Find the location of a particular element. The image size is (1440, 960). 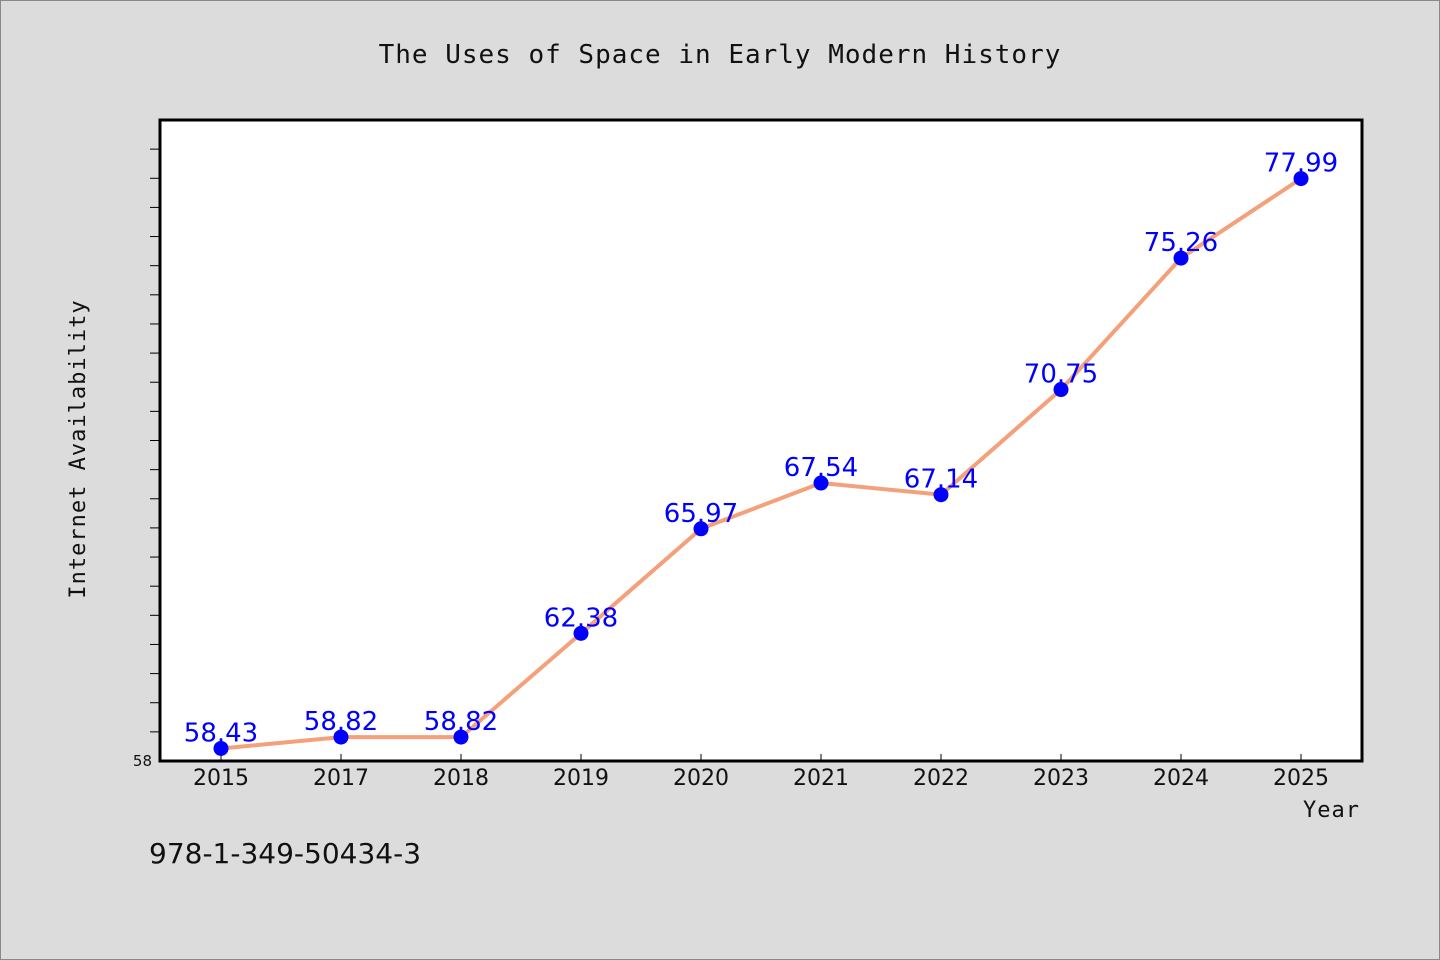

isbn-text: 978-1-349-50434-3 is located at coordinates (285, 853).